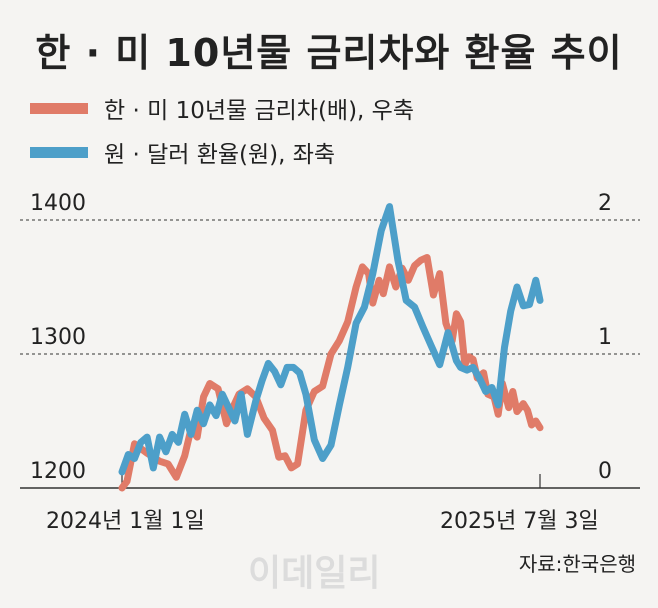  I want to click on left-tick-label: 1300, so click(58, 337).